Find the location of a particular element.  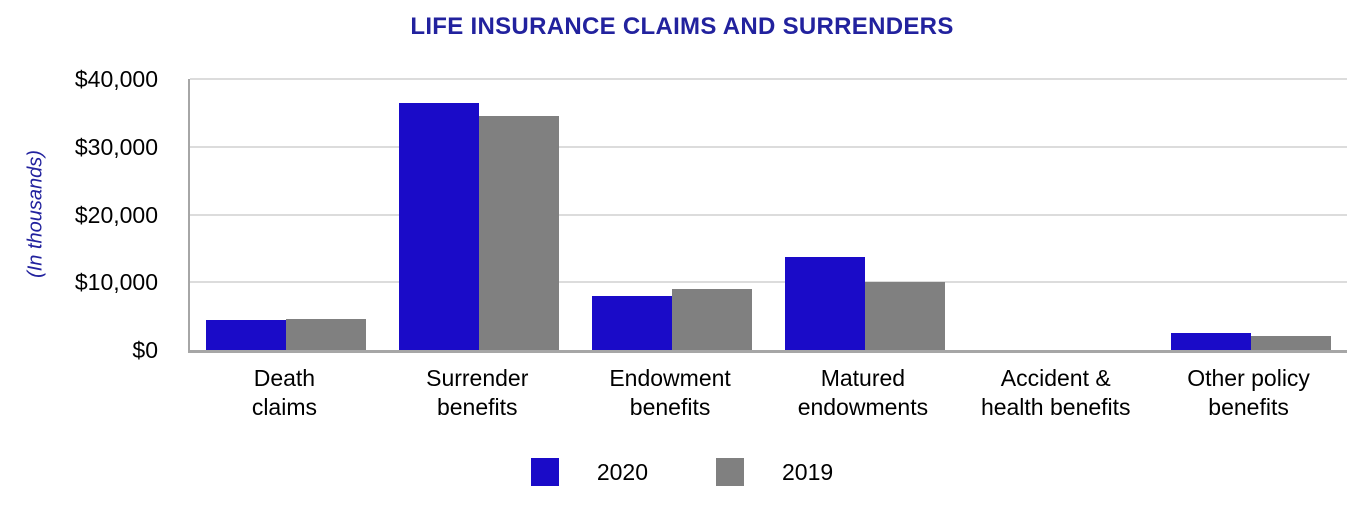

bar-2019-surrender-benefits is located at coordinates (519, 233).